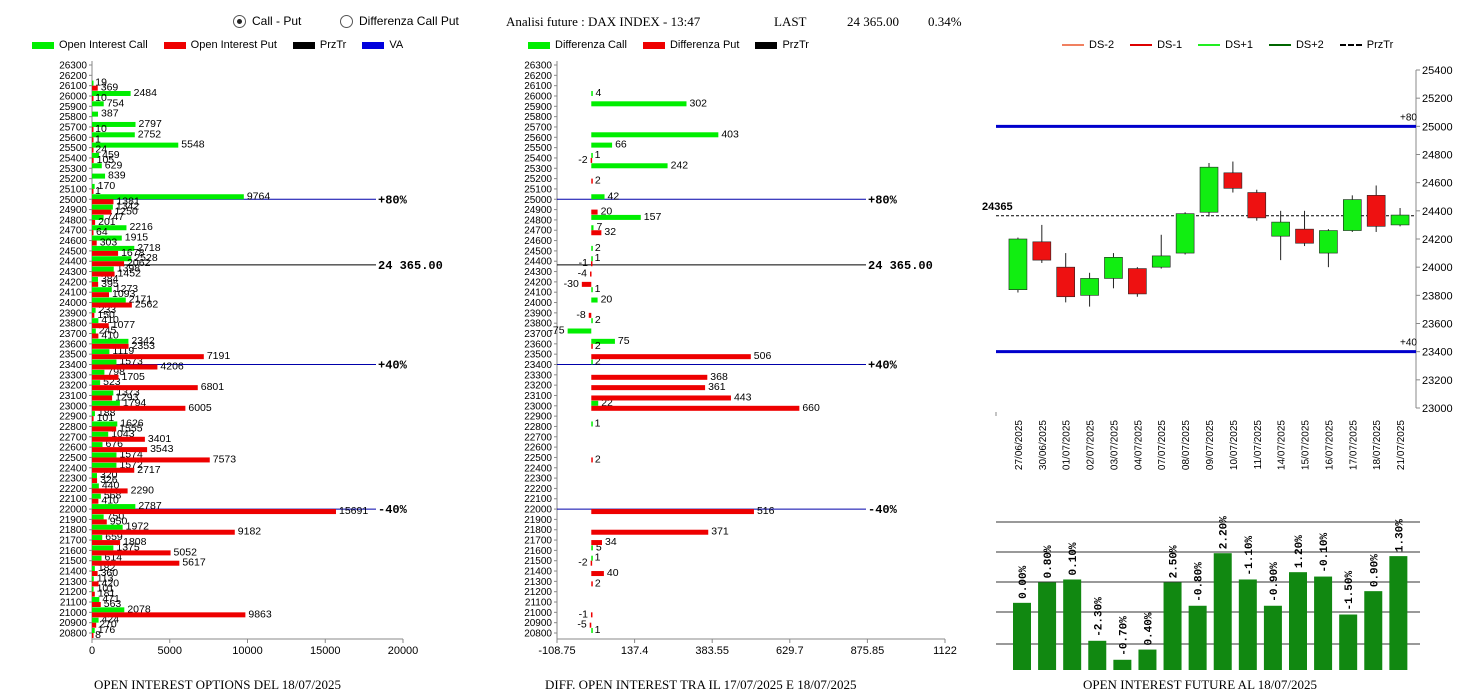 The height and width of the screenshot is (698, 1458). What do you see at coordinates (239, 21) in the screenshot?
I see `radio-selected-icon` at bounding box center [239, 21].